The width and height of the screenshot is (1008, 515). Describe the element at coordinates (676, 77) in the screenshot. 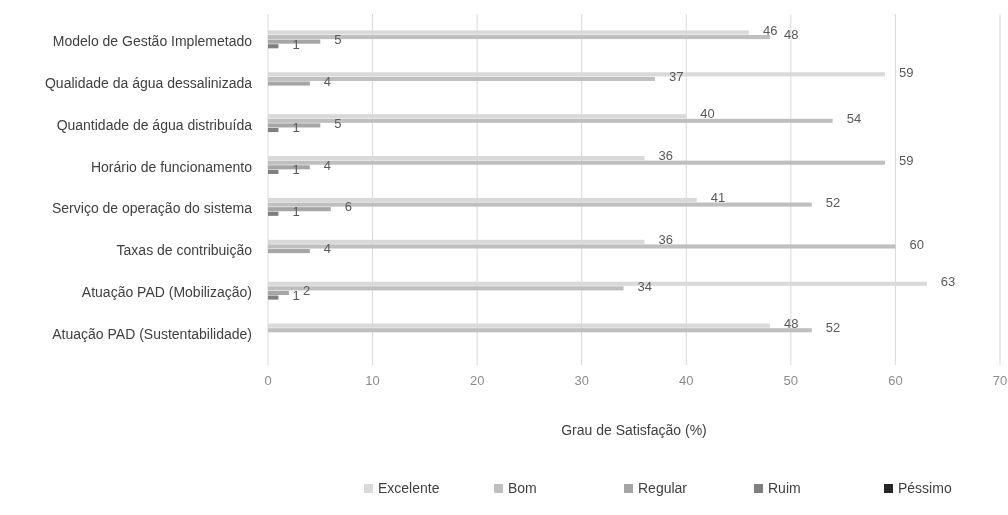

I see `data-label: 37` at that location.